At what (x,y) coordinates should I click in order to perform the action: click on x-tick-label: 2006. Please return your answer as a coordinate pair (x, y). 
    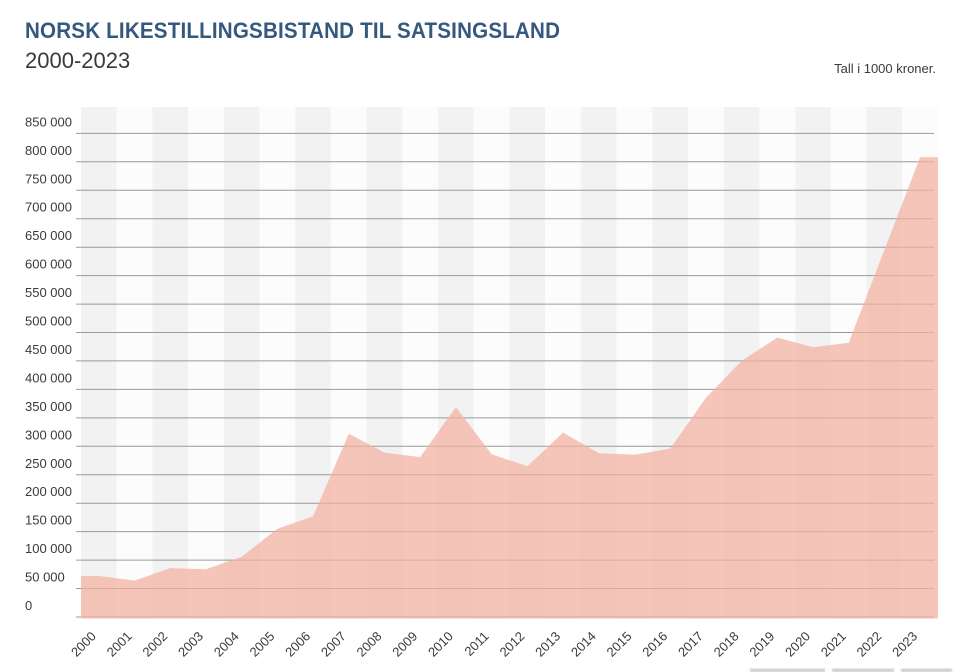
    Looking at the image, I should click on (297, 644).